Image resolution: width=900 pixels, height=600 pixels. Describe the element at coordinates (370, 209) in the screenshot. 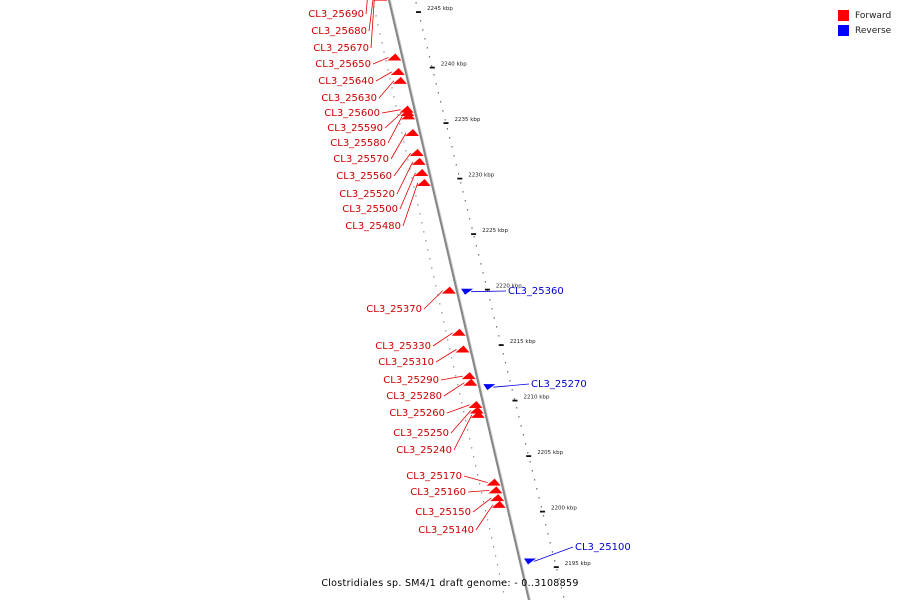

I see `feature-label: CL3_25500` at that location.